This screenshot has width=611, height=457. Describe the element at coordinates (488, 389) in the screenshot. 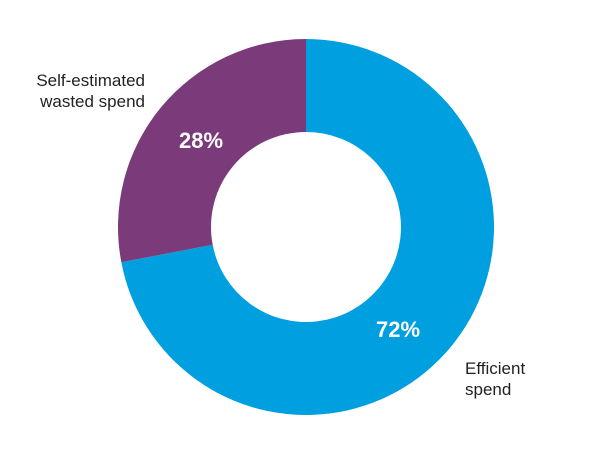

I see `slice-category-label-line: spend` at that location.